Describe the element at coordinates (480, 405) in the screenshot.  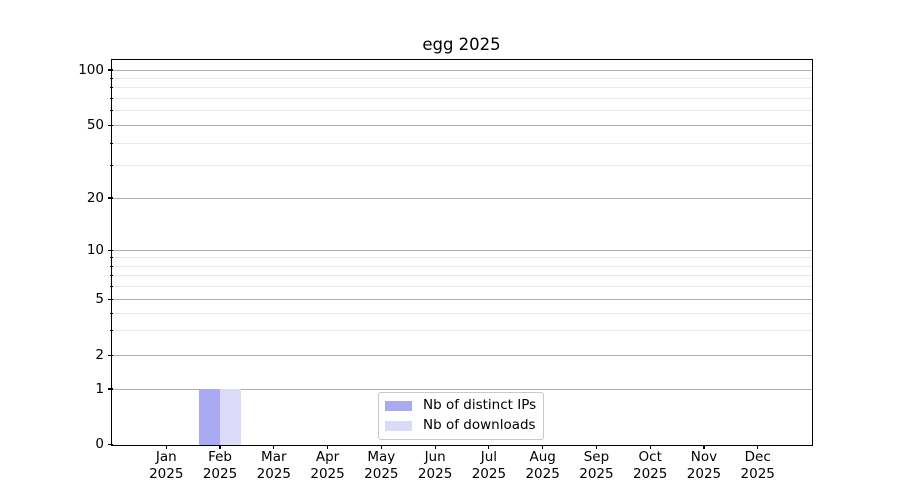
I see `legend-label-distinct-ips: Nb of distinct IPs` at that location.